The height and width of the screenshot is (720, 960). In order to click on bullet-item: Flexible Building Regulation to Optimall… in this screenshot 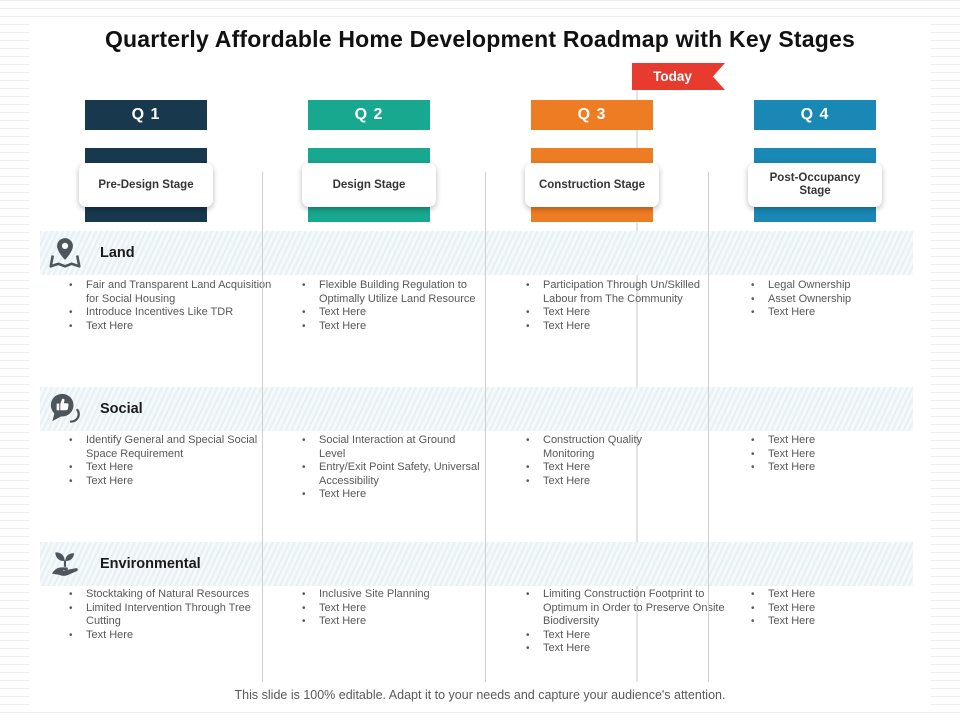, I will do `click(388, 292)`.